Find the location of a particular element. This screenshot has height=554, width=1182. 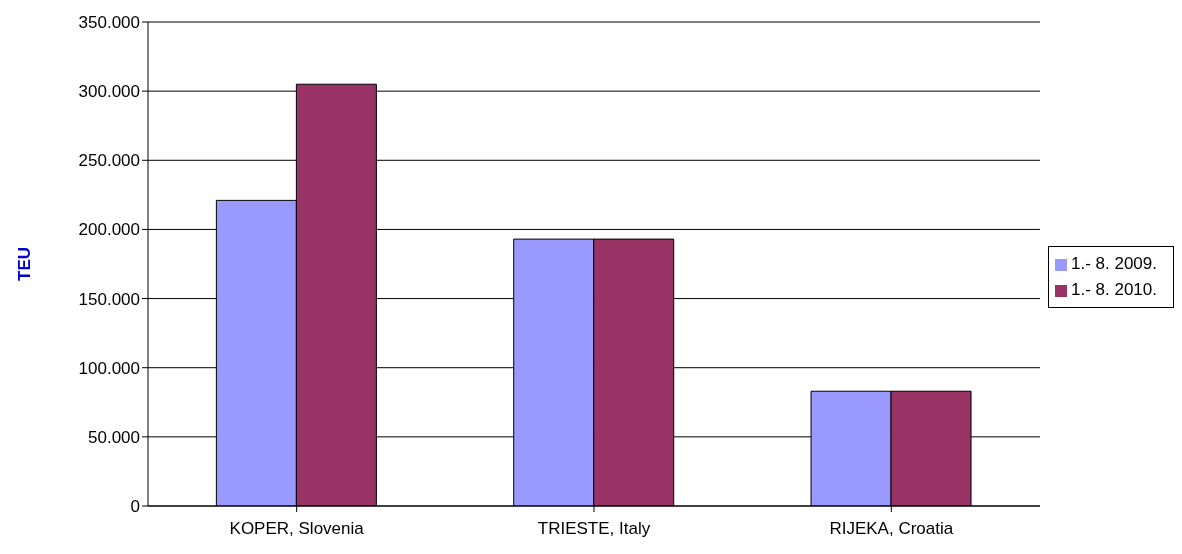

y-tick-label: 100.000 is located at coordinates (109, 368).